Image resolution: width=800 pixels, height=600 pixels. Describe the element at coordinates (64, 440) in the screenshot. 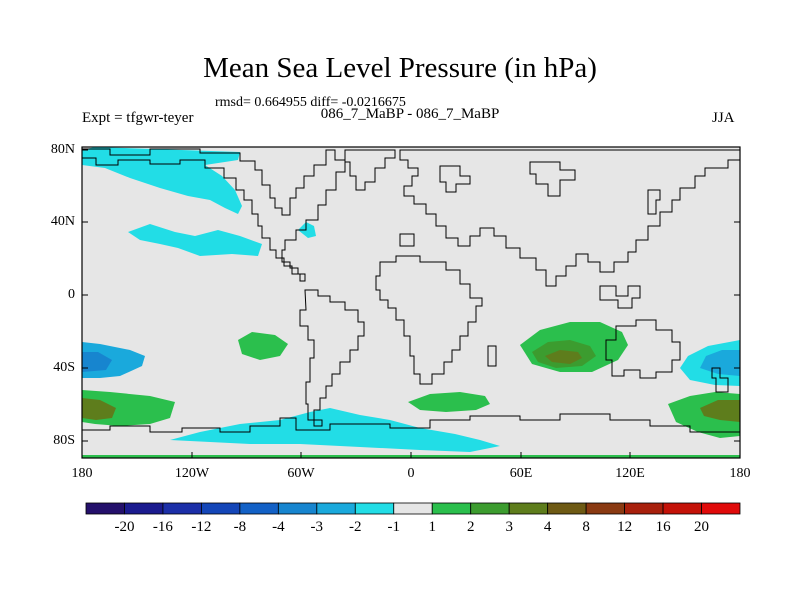

I see `ytick-label: 80S` at that location.